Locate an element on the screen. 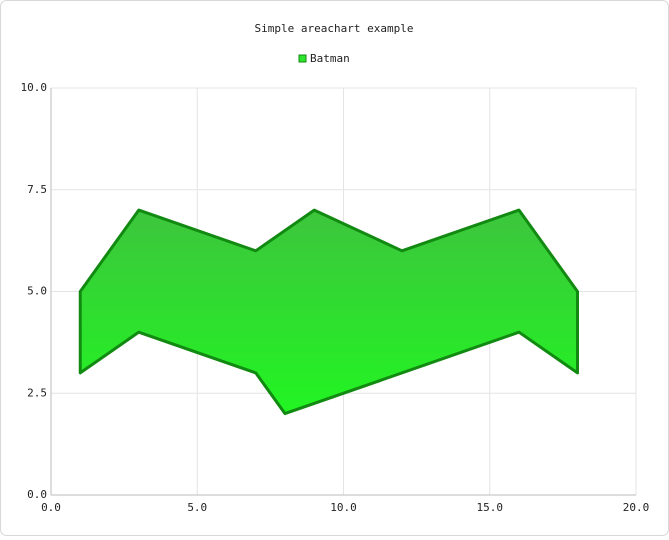 The image size is (669, 540). y-tick-label: 0.0 is located at coordinates (37, 494).